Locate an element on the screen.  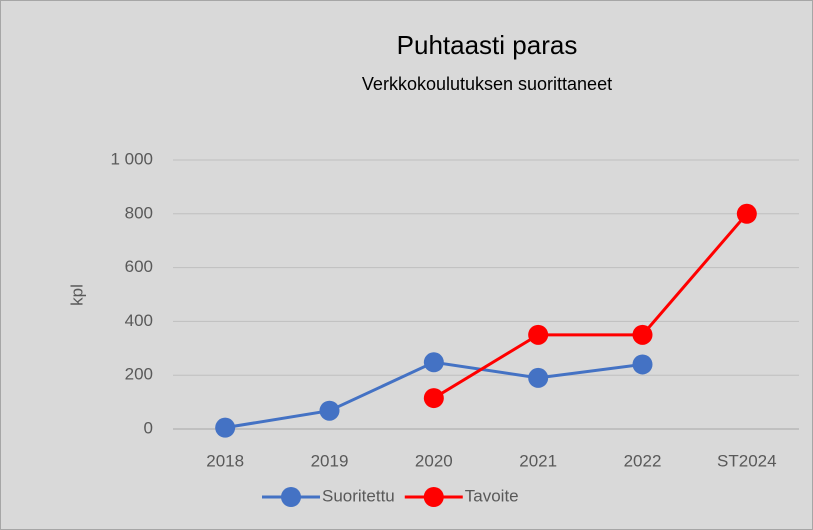
series-line is located at coordinates (590, 306).